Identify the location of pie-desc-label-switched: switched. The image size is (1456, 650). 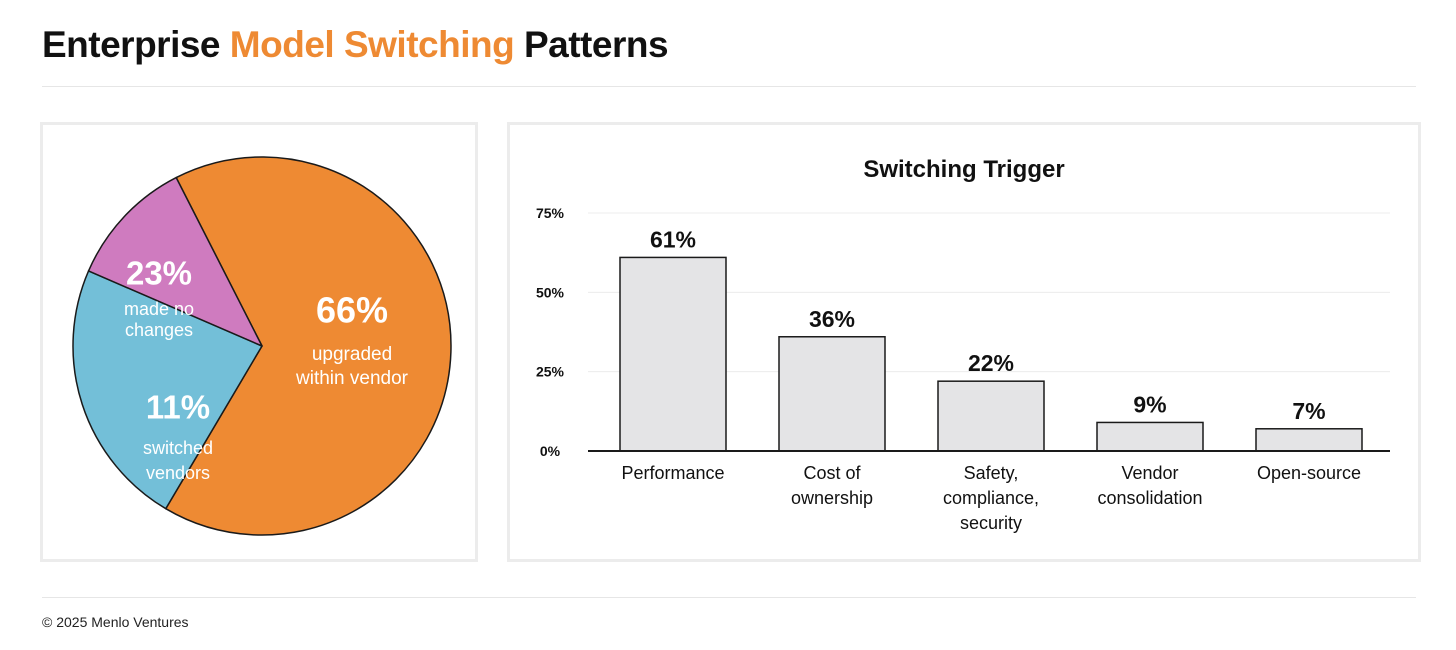
(178, 448).